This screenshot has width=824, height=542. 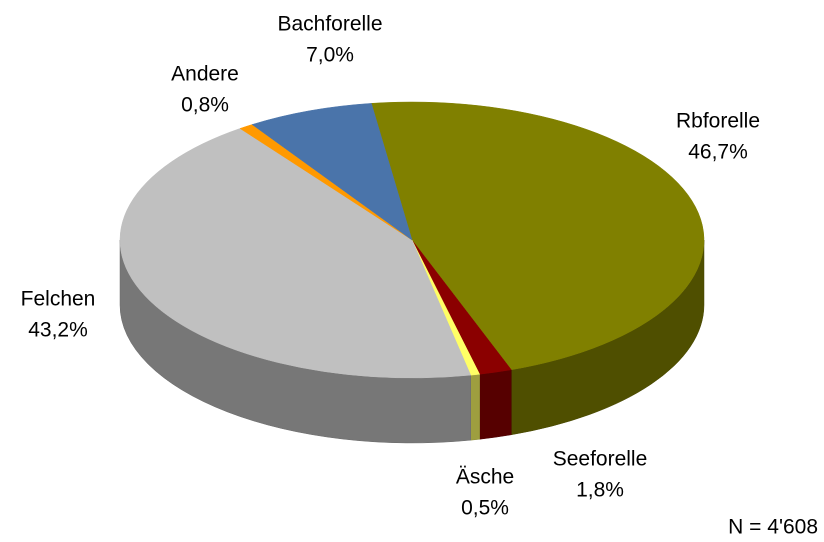 What do you see at coordinates (58, 330) in the screenshot?
I see `slice-value-label: 43,2%` at bounding box center [58, 330].